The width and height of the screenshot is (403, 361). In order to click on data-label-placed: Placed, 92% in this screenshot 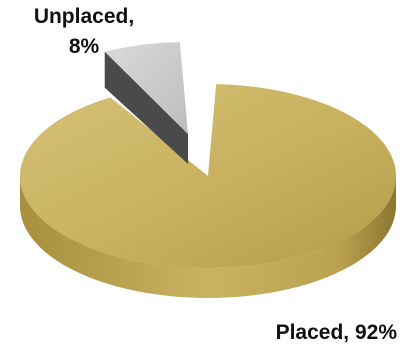, I will do `click(336, 332)`.